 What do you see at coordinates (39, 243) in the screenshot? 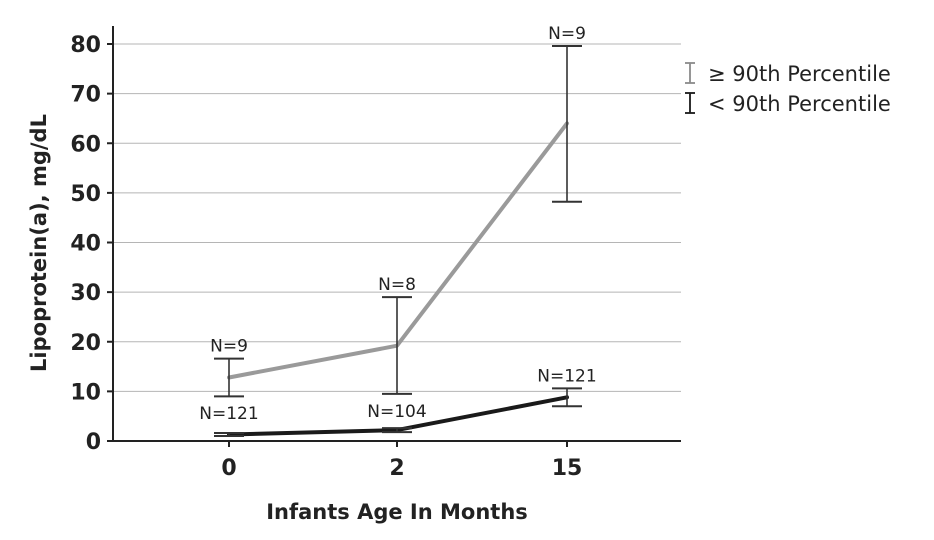
I see `y-axis-title: Lipoprotein(a), mg/dL` at bounding box center [39, 243].